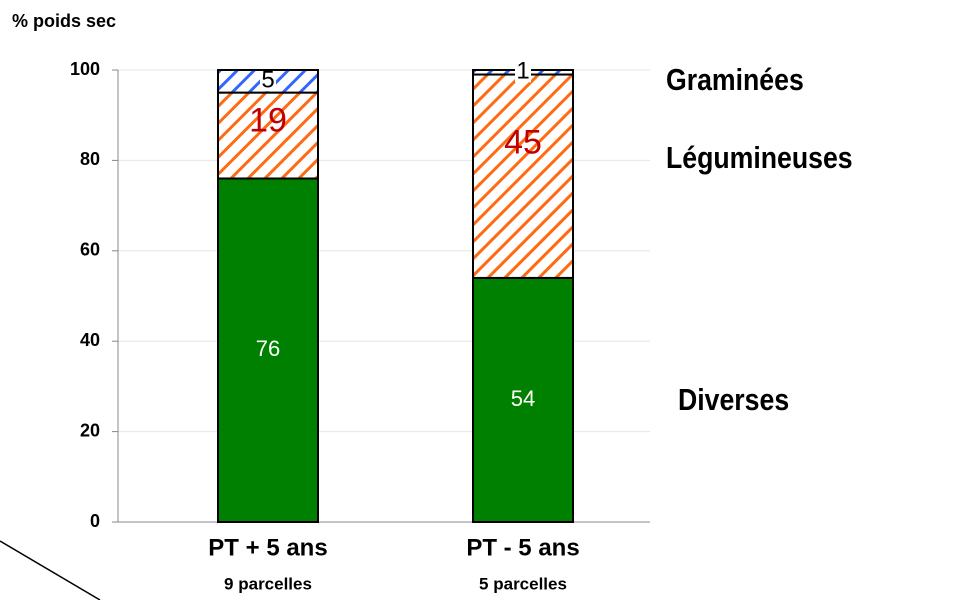 The height and width of the screenshot is (600, 957). I want to click on data-label: 1, so click(522, 71).